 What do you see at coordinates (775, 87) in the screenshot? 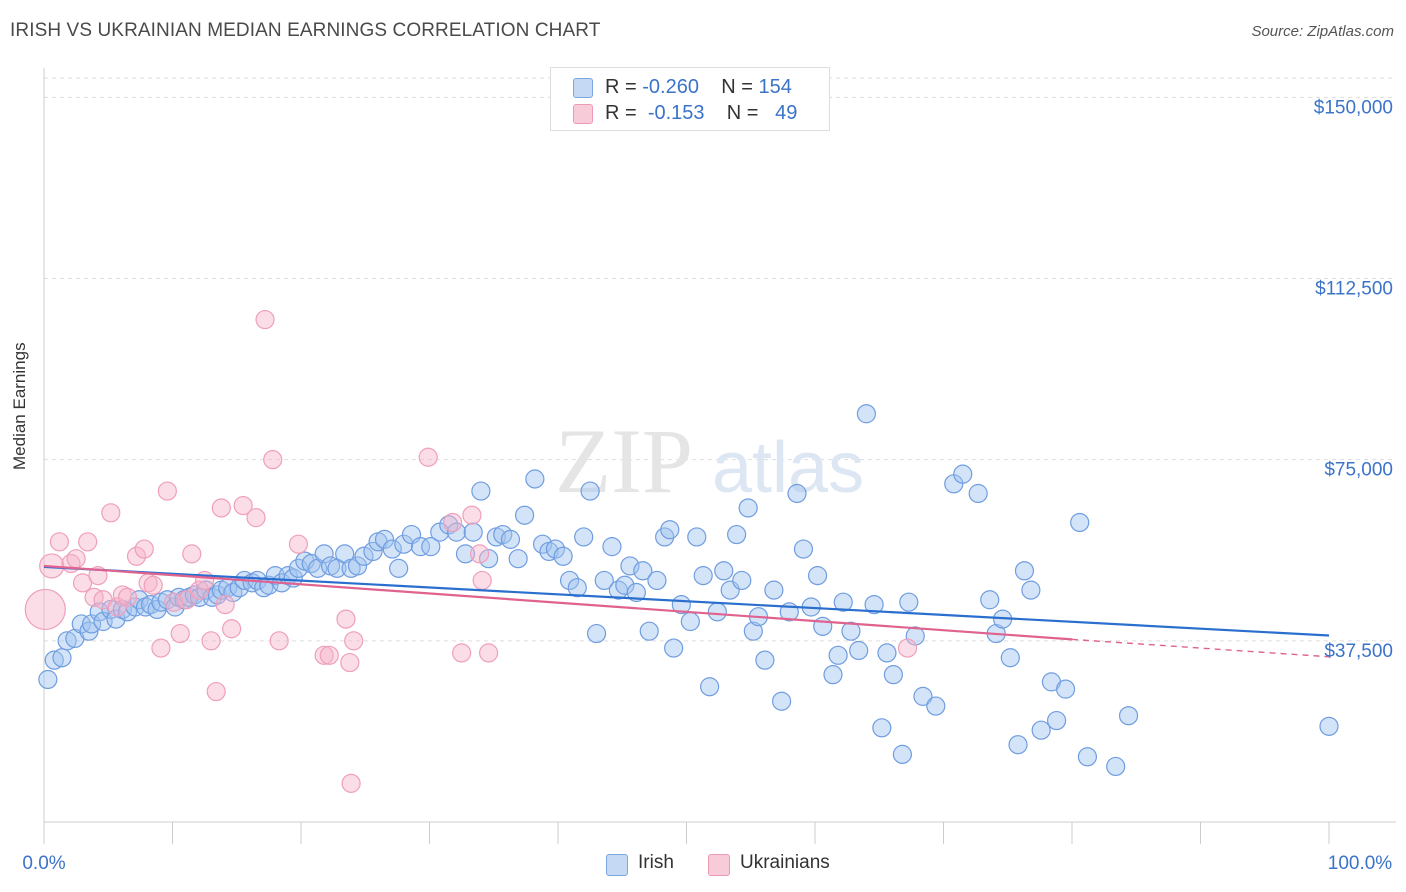
I see `irish-n-value: 154` at bounding box center [775, 87].